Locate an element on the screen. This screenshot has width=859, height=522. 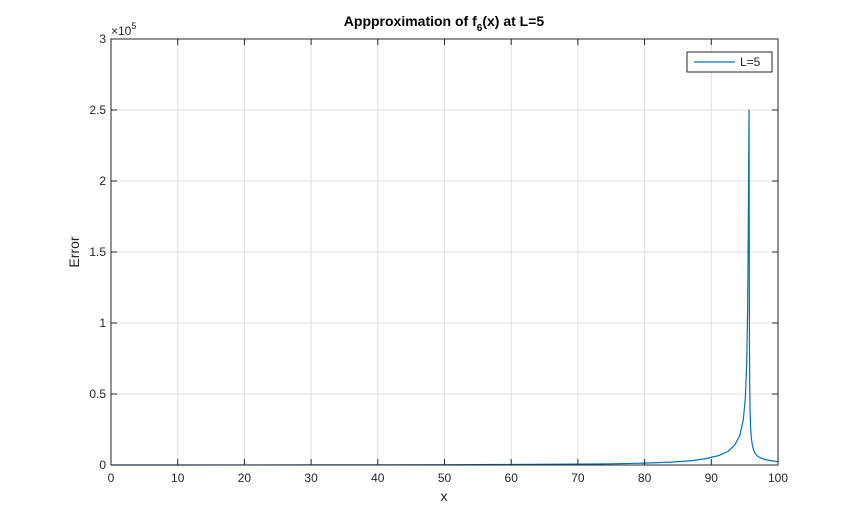
x-tick-label: 90 is located at coordinates (712, 478).